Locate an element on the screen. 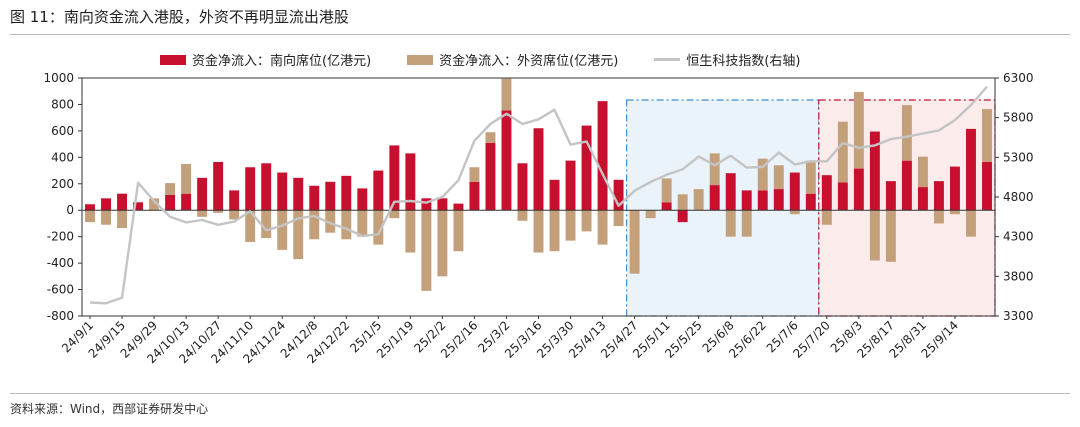  legend-item-foreign: 资金净流入：外资席位(亿港元) is located at coordinates (512, 59).